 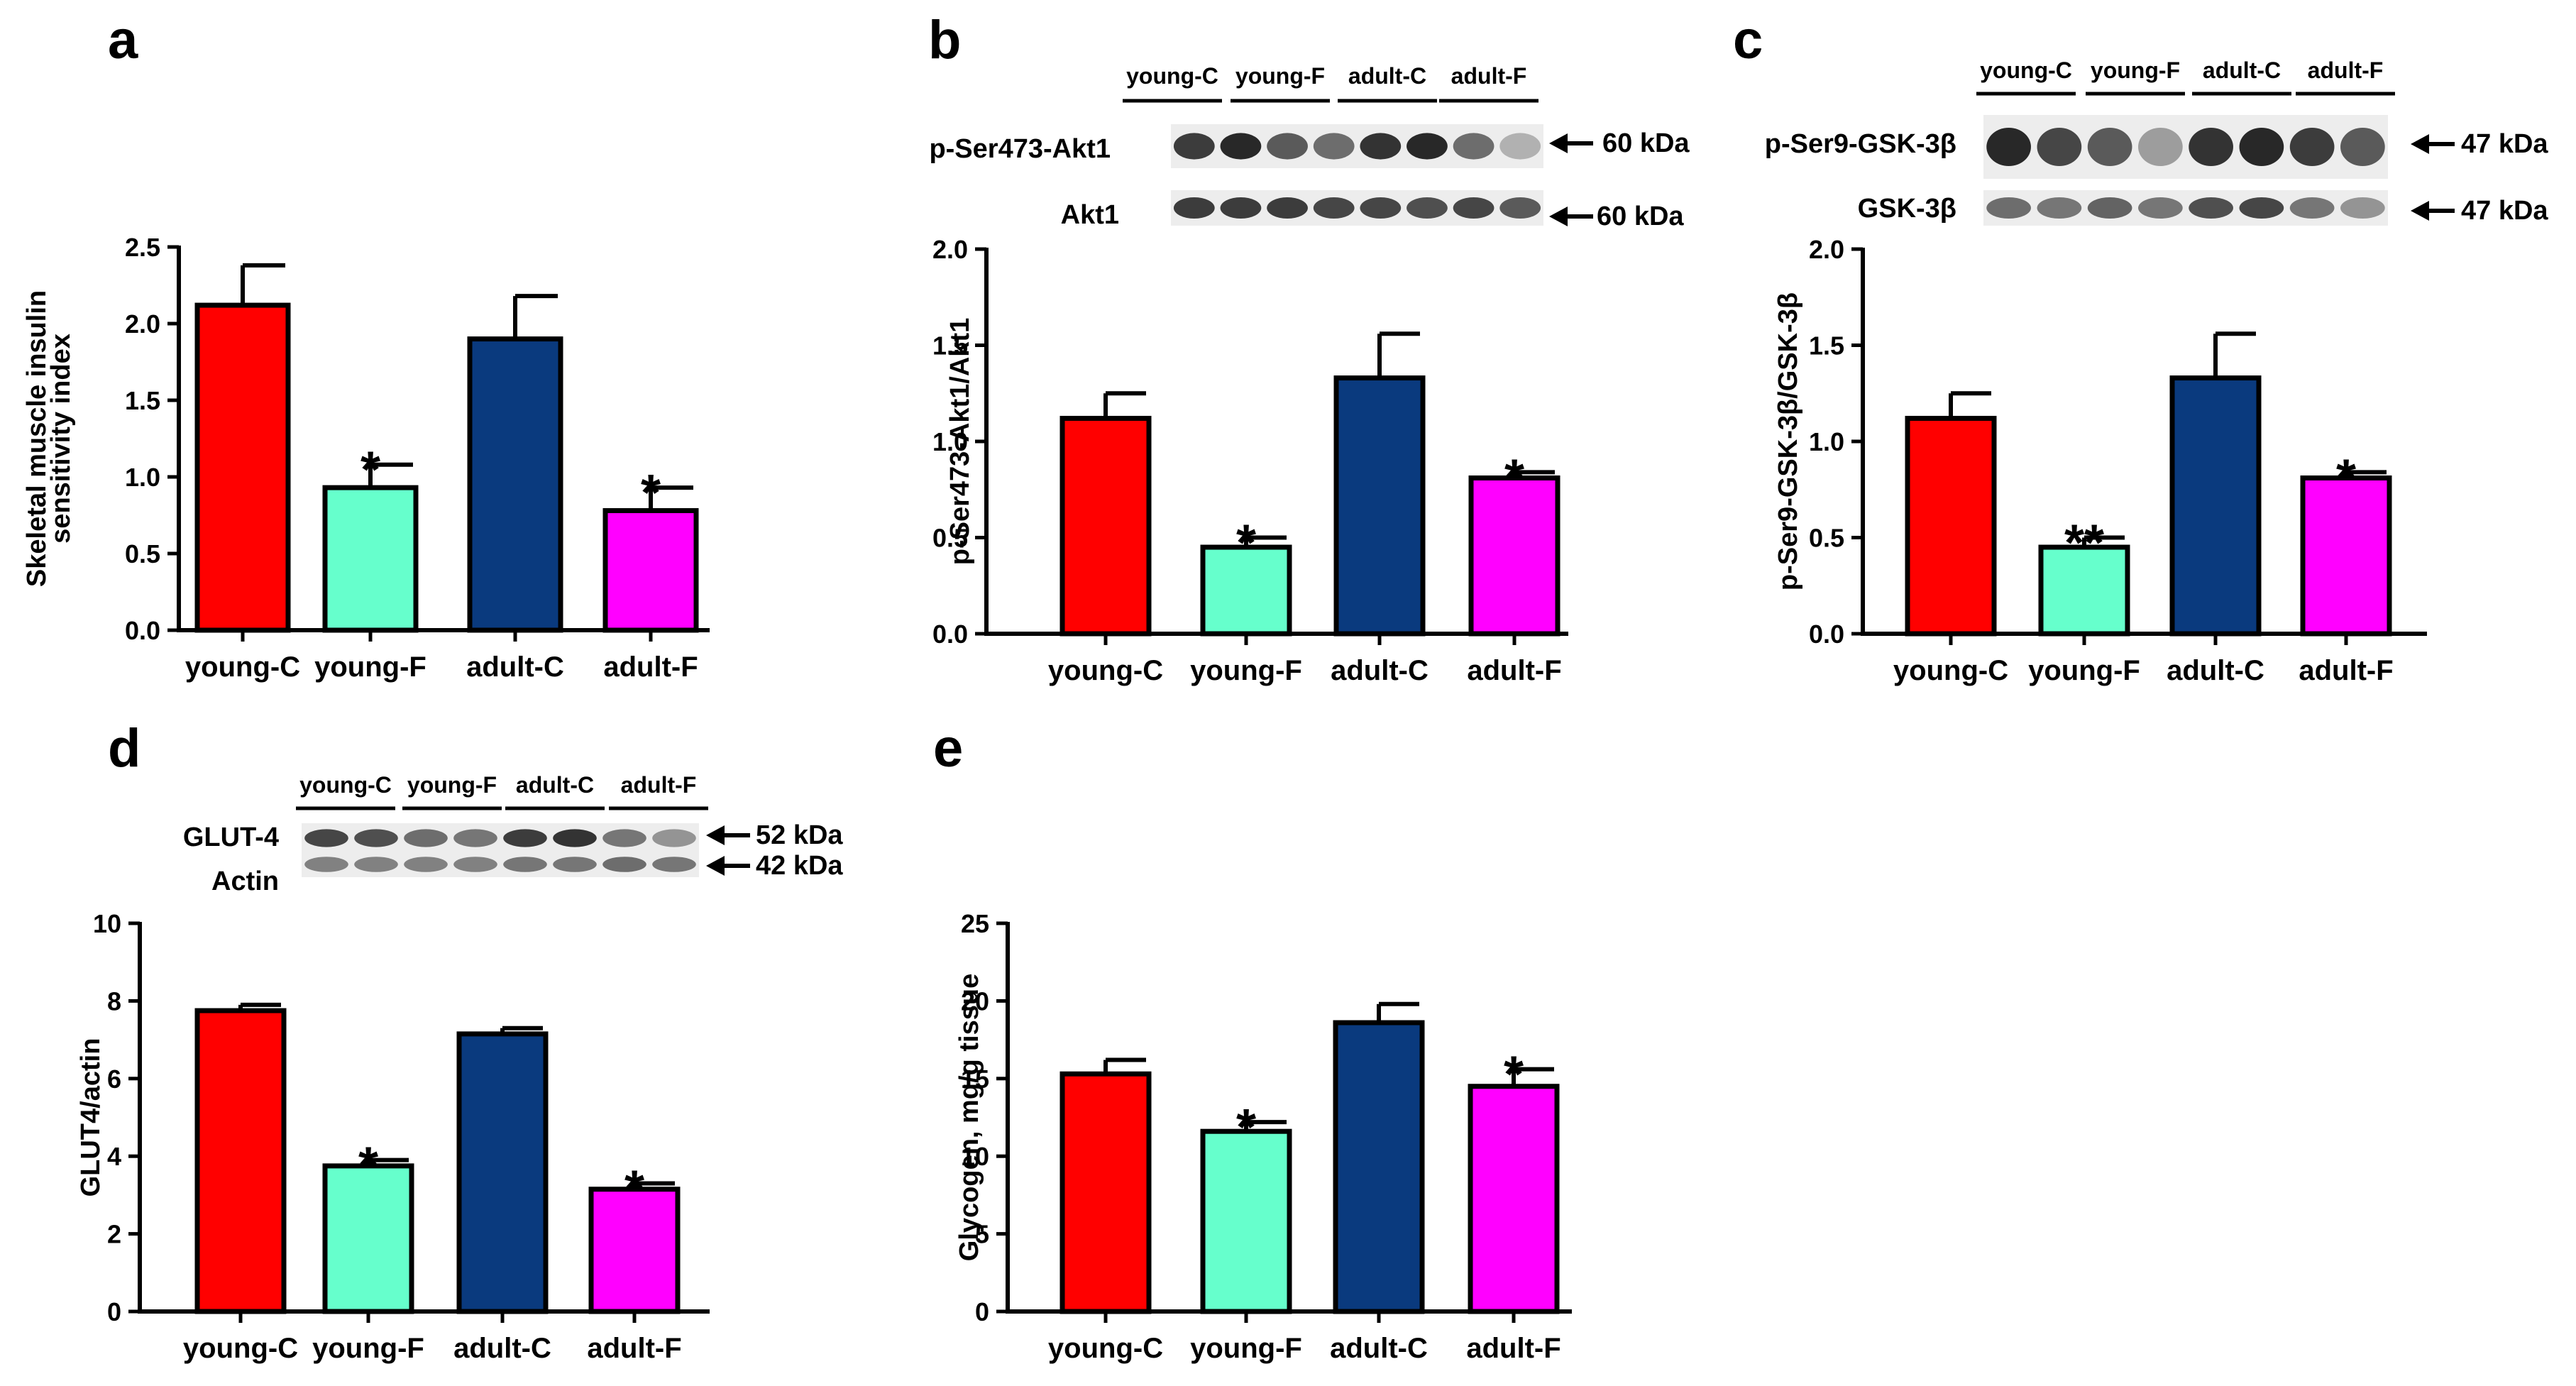 I want to click on panel-letter-d: d, so click(x=124, y=749).